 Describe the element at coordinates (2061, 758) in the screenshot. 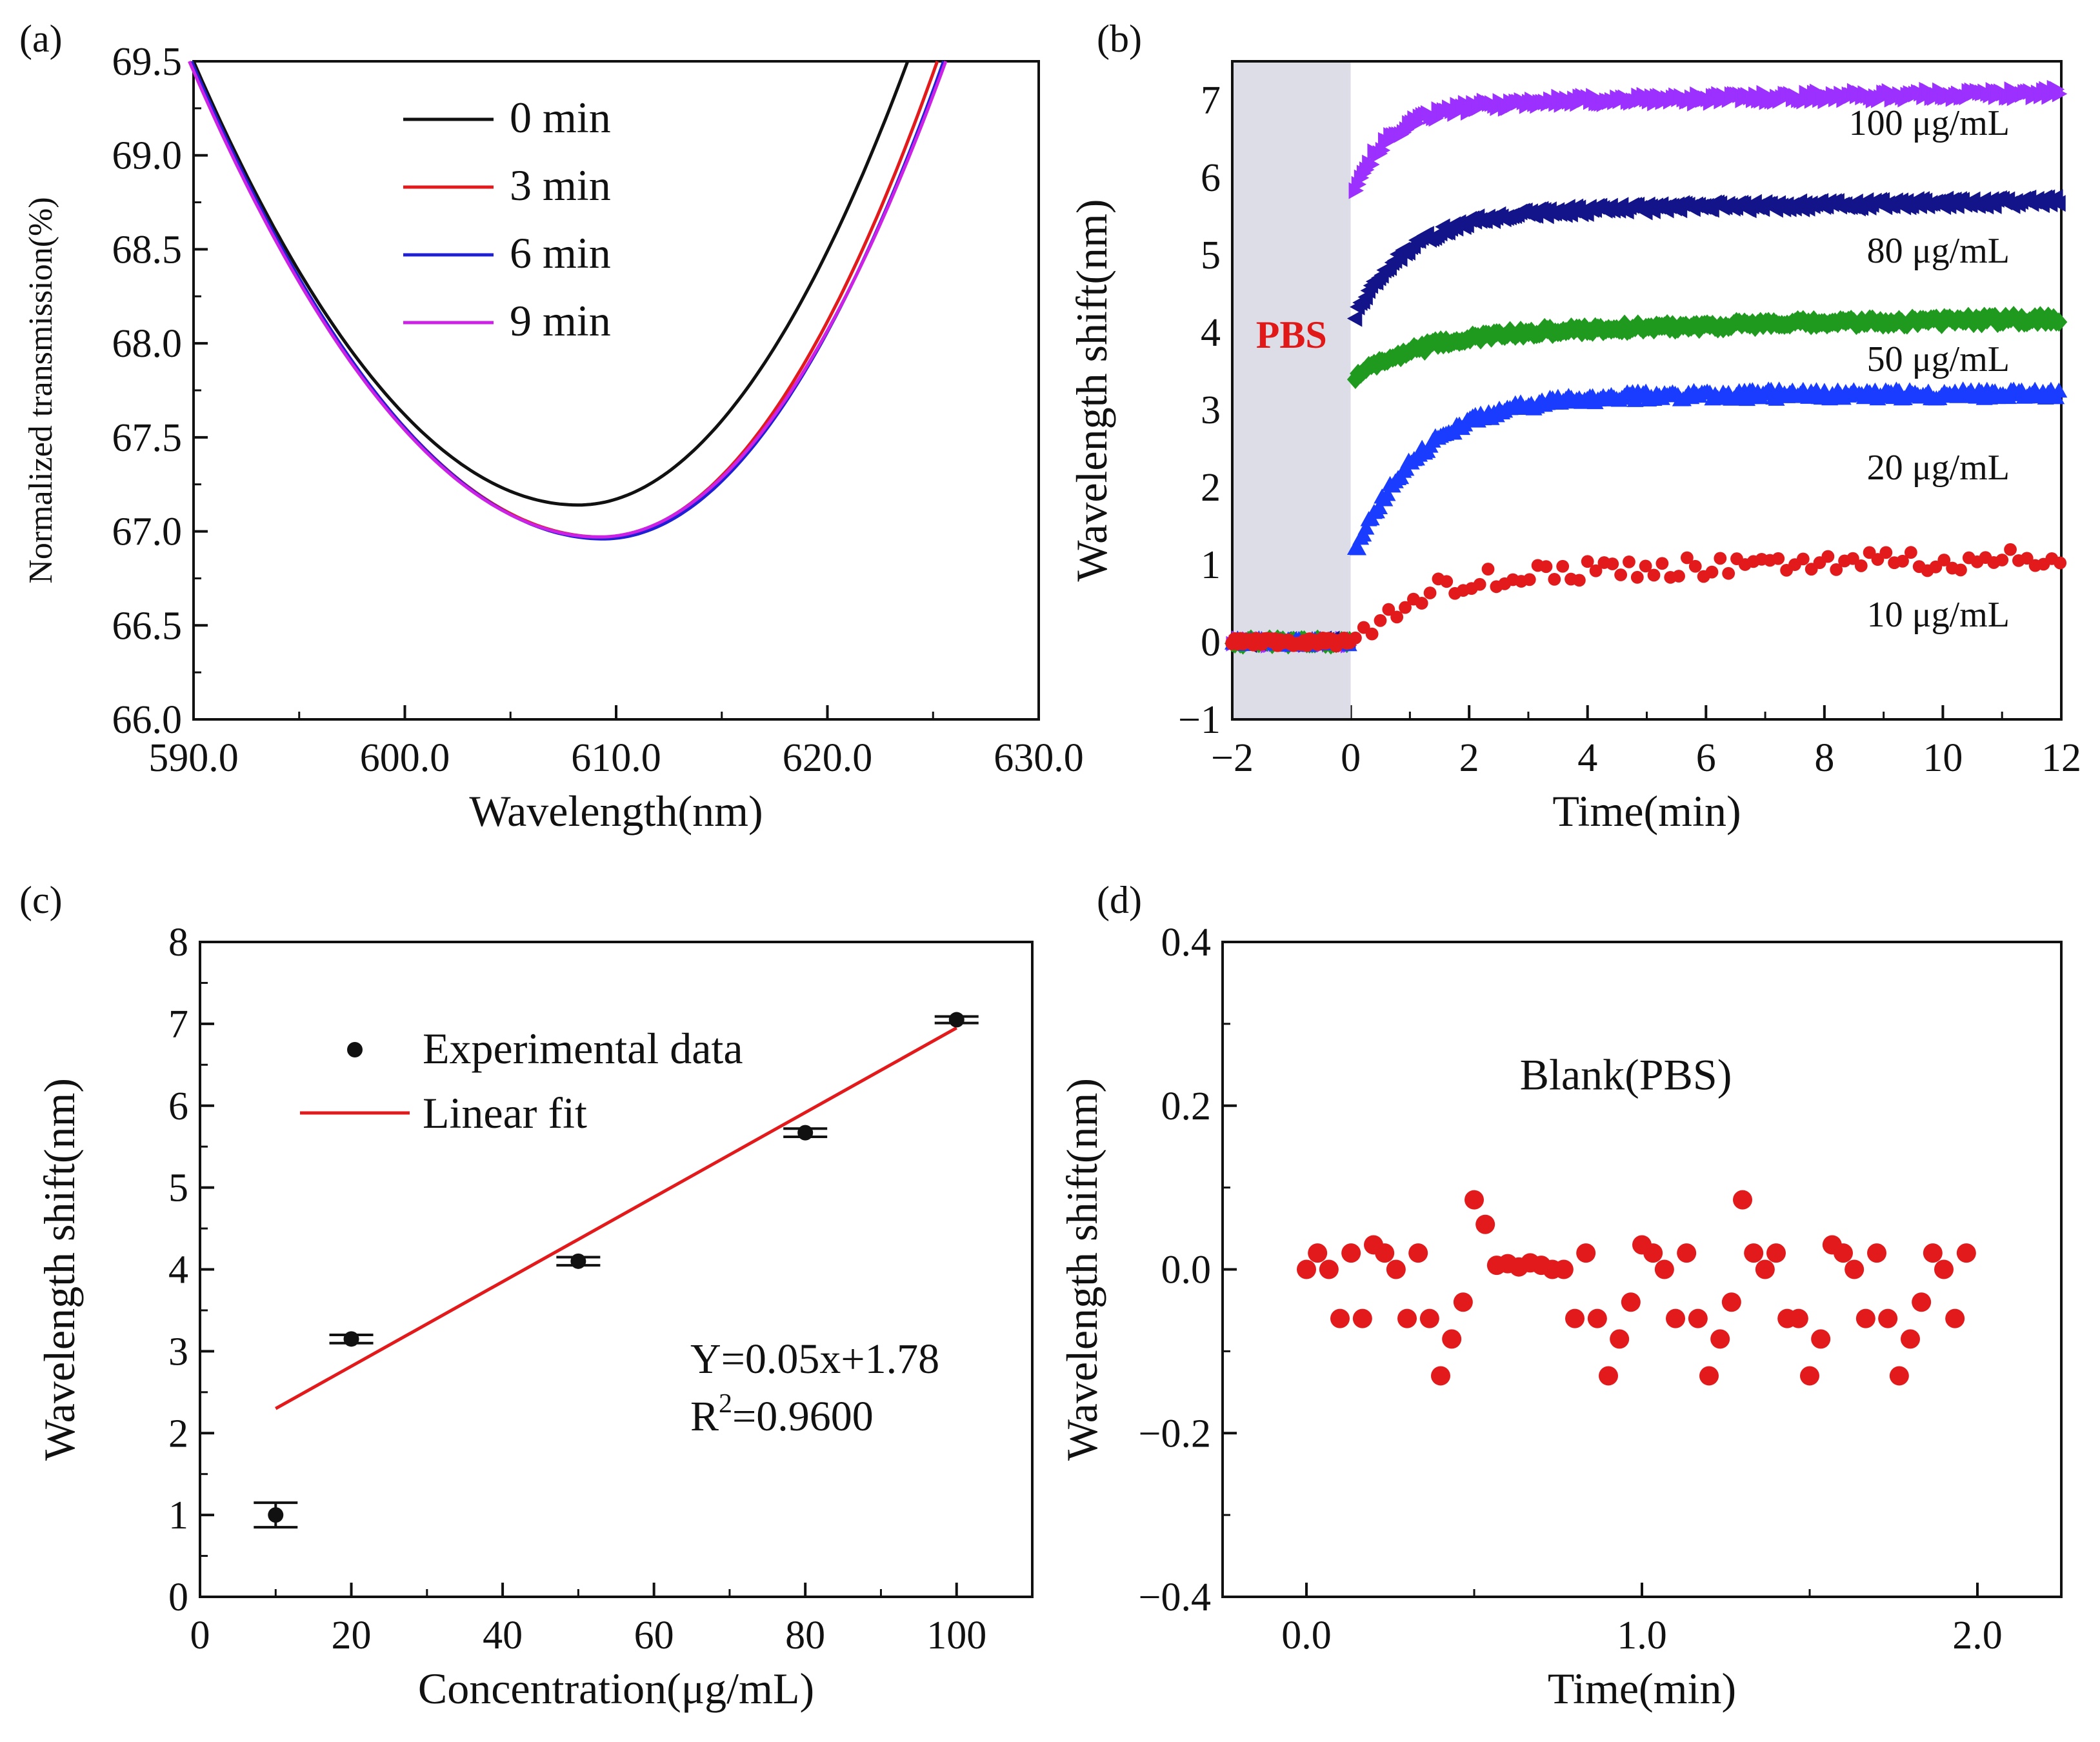

I see `x-tick-label: 12` at that location.